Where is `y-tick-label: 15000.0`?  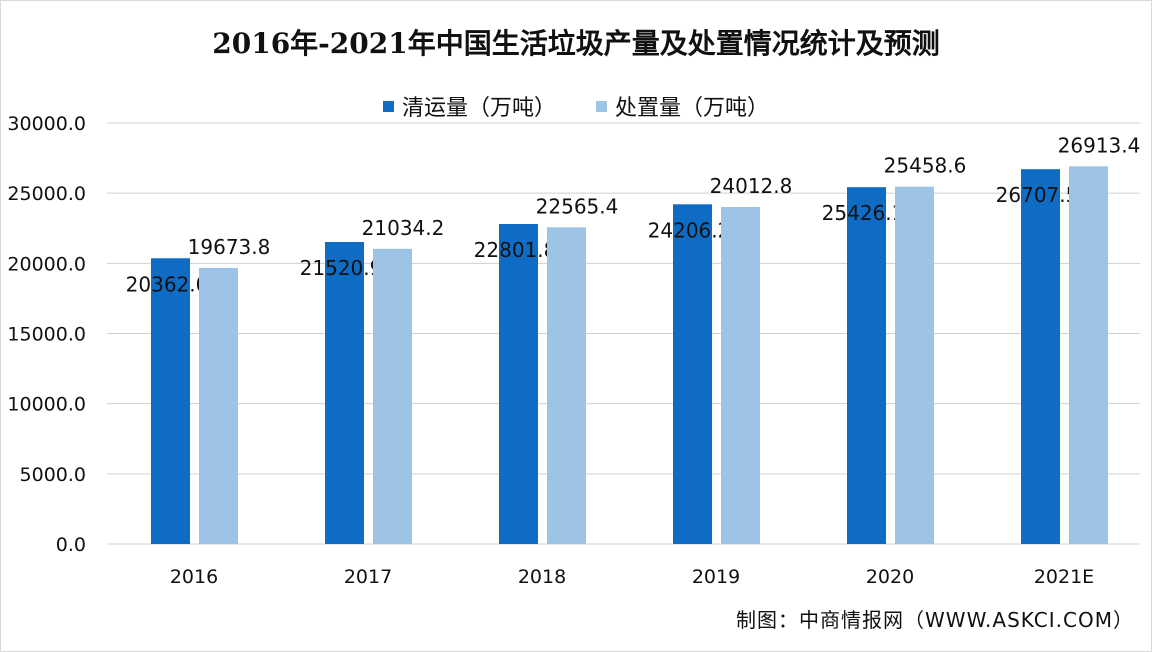 y-tick-label: 15000.0 is located at coordinates (46, 335).